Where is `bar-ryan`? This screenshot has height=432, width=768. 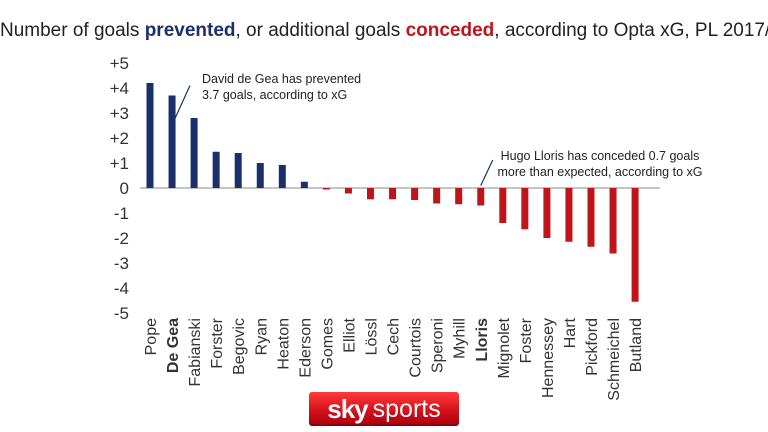
bar-ryan is located at coordinates (260, 175).